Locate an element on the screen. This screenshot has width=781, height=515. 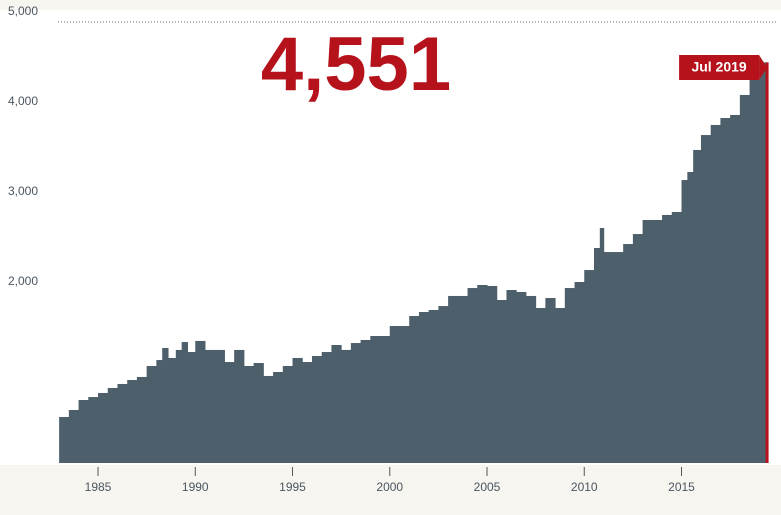
y-tick-label: 3,000 is located at coordinates (23, 191).